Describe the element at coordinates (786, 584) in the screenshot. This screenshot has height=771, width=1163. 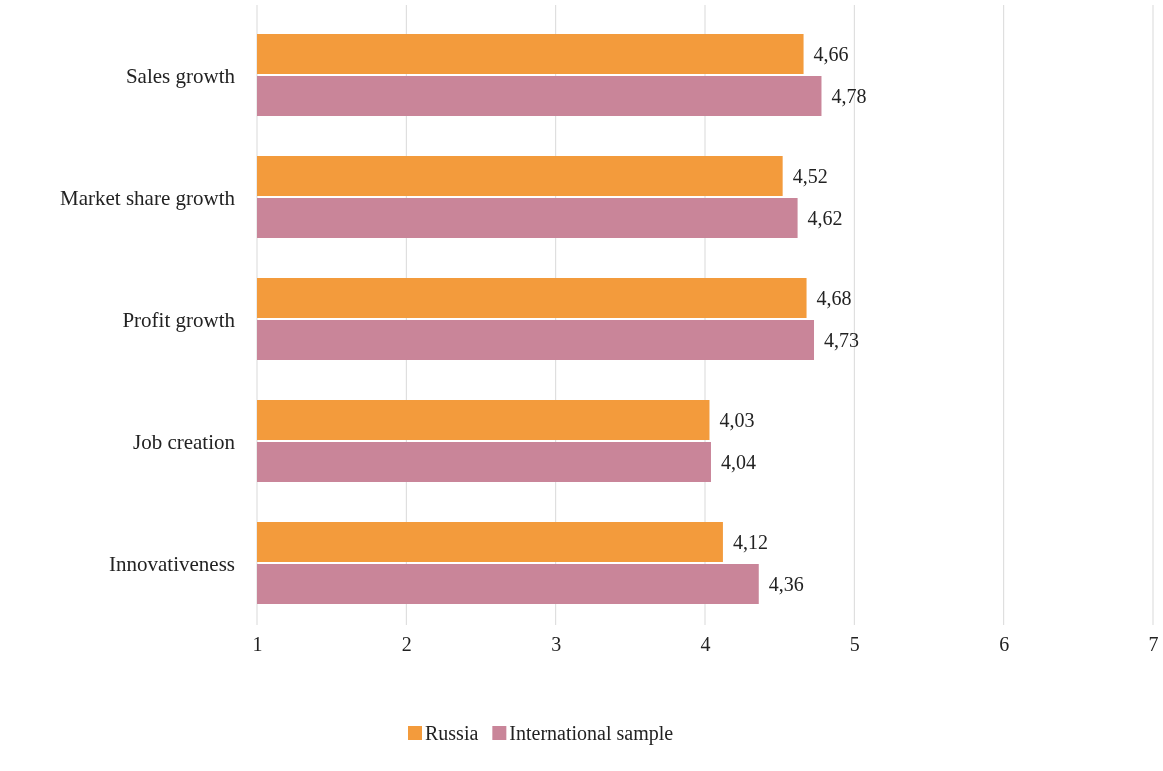
I see `data-label: 4,36` at that location.